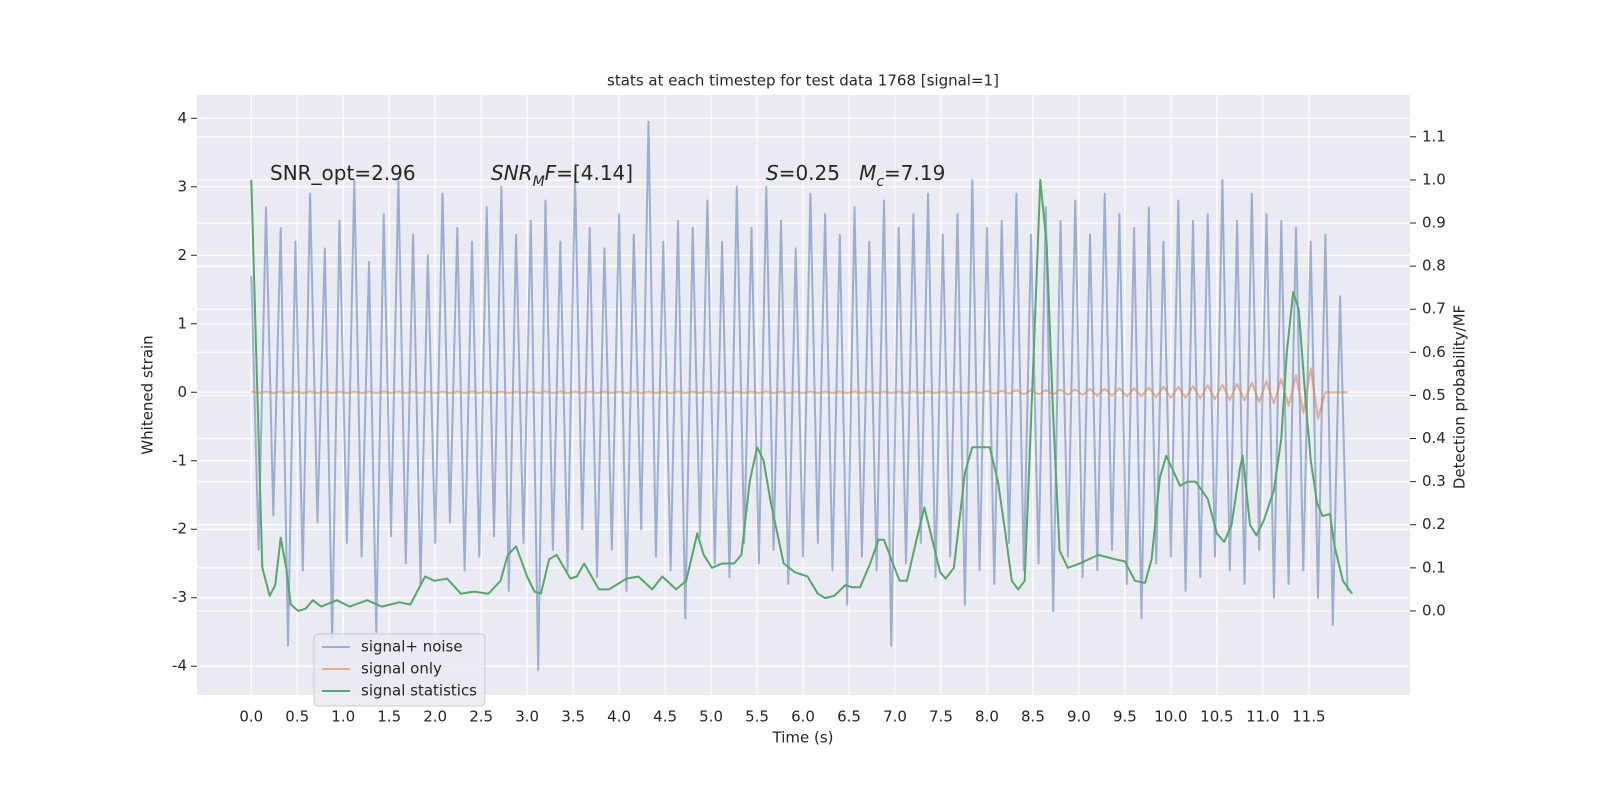  Describe the element at coordinates (1308, 717) in the screenshot. I see `x-tick-label: 11.5` at that location.